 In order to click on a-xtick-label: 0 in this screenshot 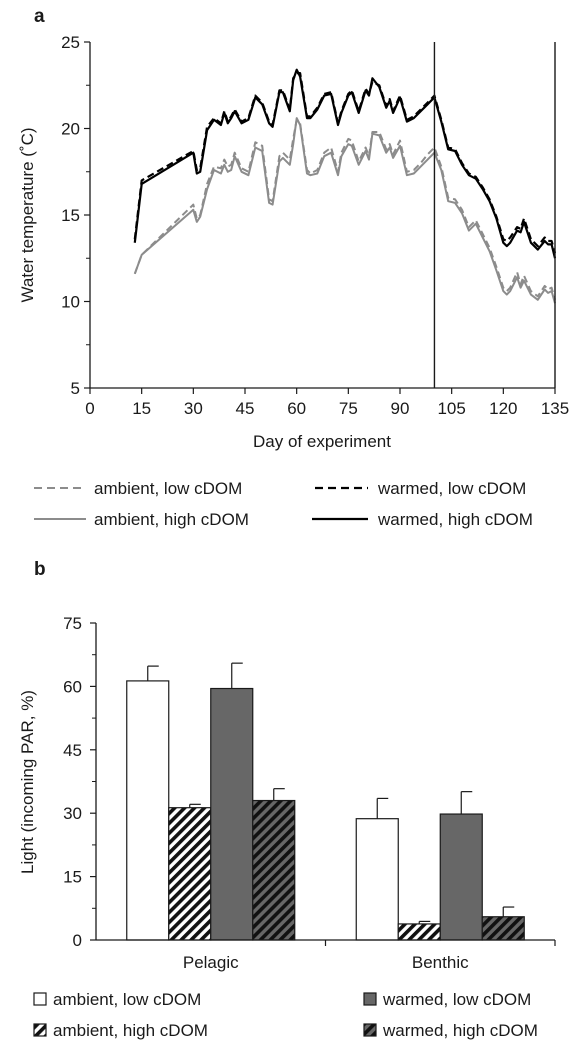, I will do `click(89, 408)`.